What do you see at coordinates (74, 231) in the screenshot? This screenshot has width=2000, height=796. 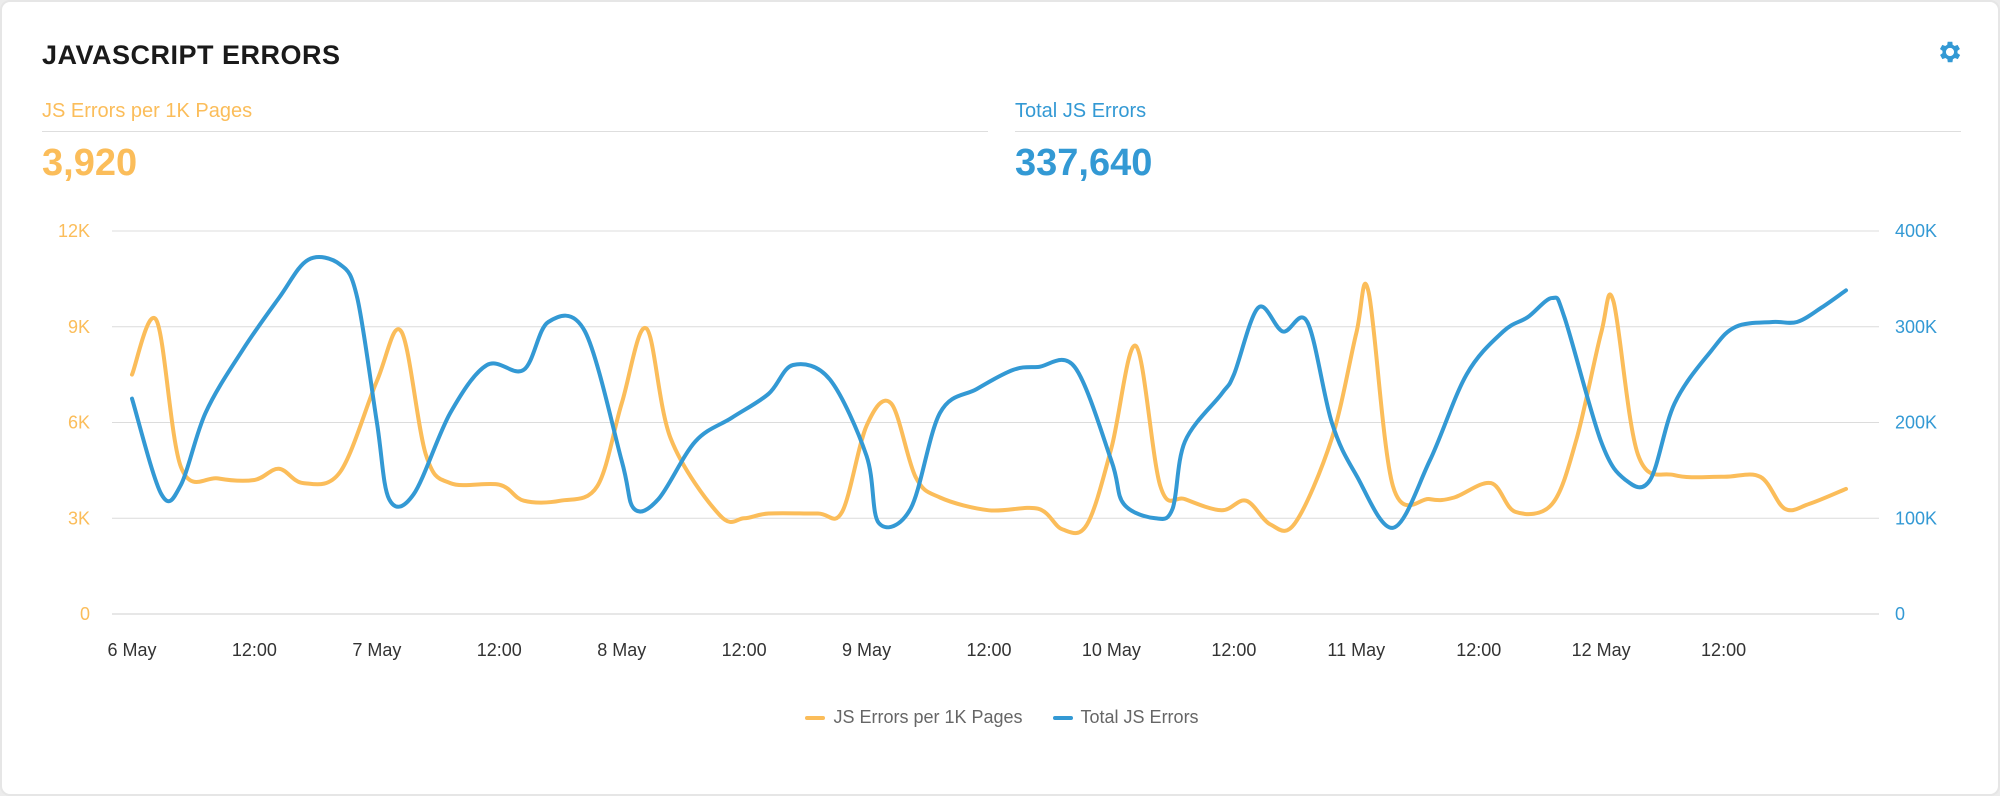 I see `y-left-tick-label: 12K` at bounding box center [74, 231].